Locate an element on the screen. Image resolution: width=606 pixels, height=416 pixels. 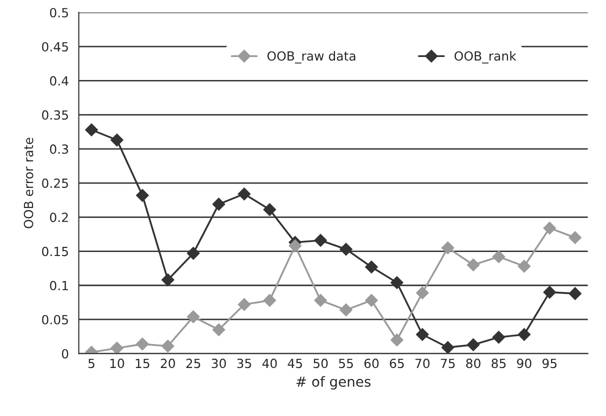
x-tick-label: 45 is located at coordinates (295, 363).